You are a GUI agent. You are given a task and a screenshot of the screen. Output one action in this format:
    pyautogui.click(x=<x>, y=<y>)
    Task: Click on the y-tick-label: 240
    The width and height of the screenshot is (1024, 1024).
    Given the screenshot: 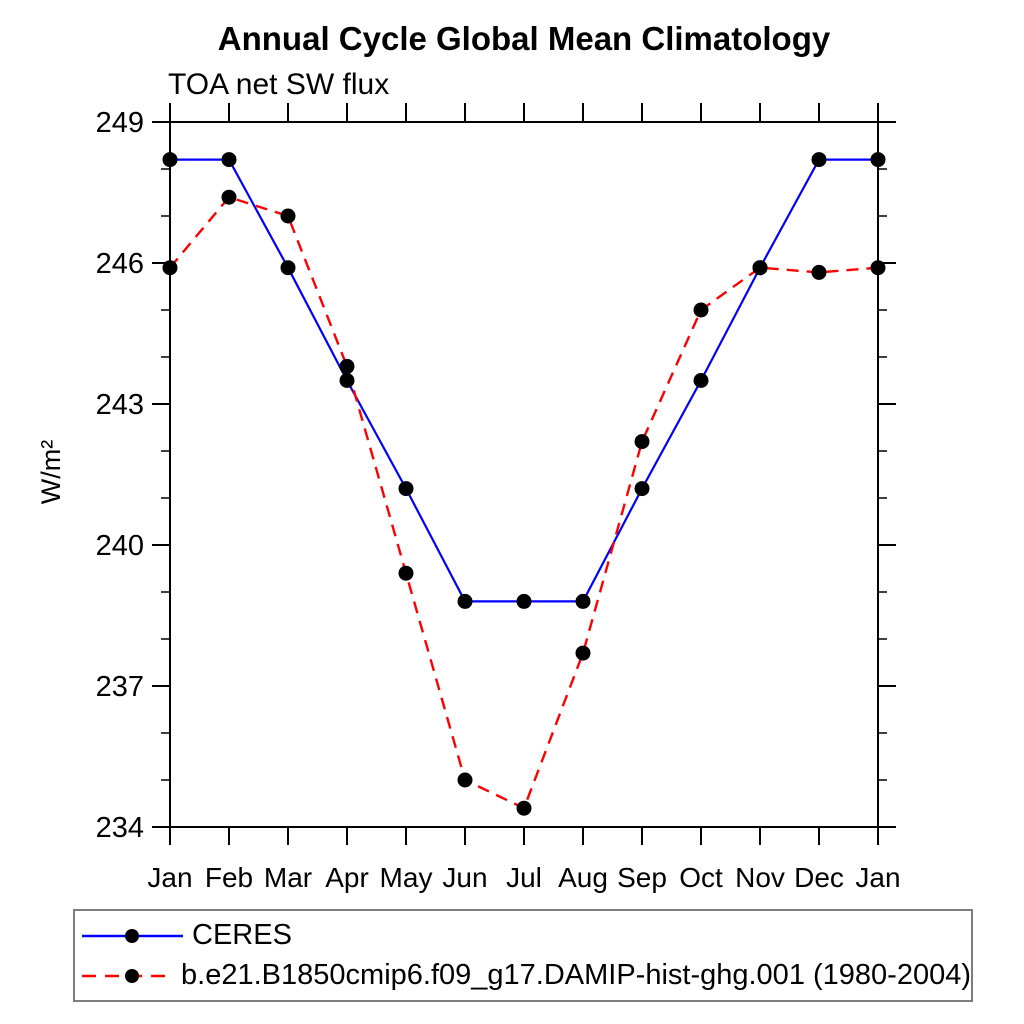 What is the action you would take?
    pyautogui.click(x=120, y=546)
    